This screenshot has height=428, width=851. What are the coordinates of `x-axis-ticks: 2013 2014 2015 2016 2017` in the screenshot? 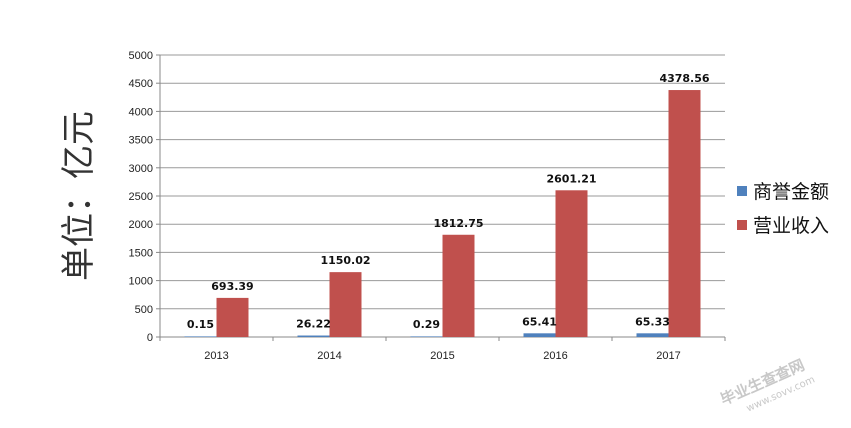 It's located at (442, 349).